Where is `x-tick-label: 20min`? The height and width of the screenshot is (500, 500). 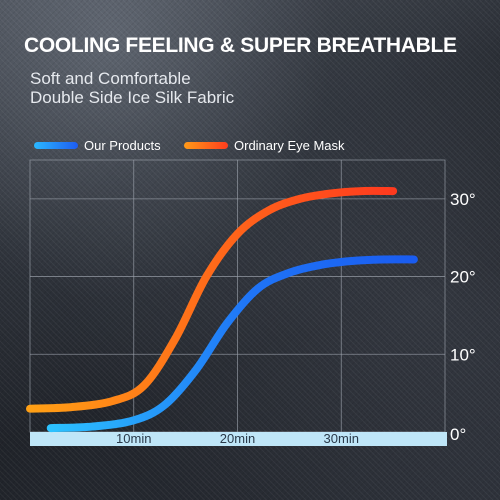 x-tick-label: 20min is located at coordinates (237, 438).